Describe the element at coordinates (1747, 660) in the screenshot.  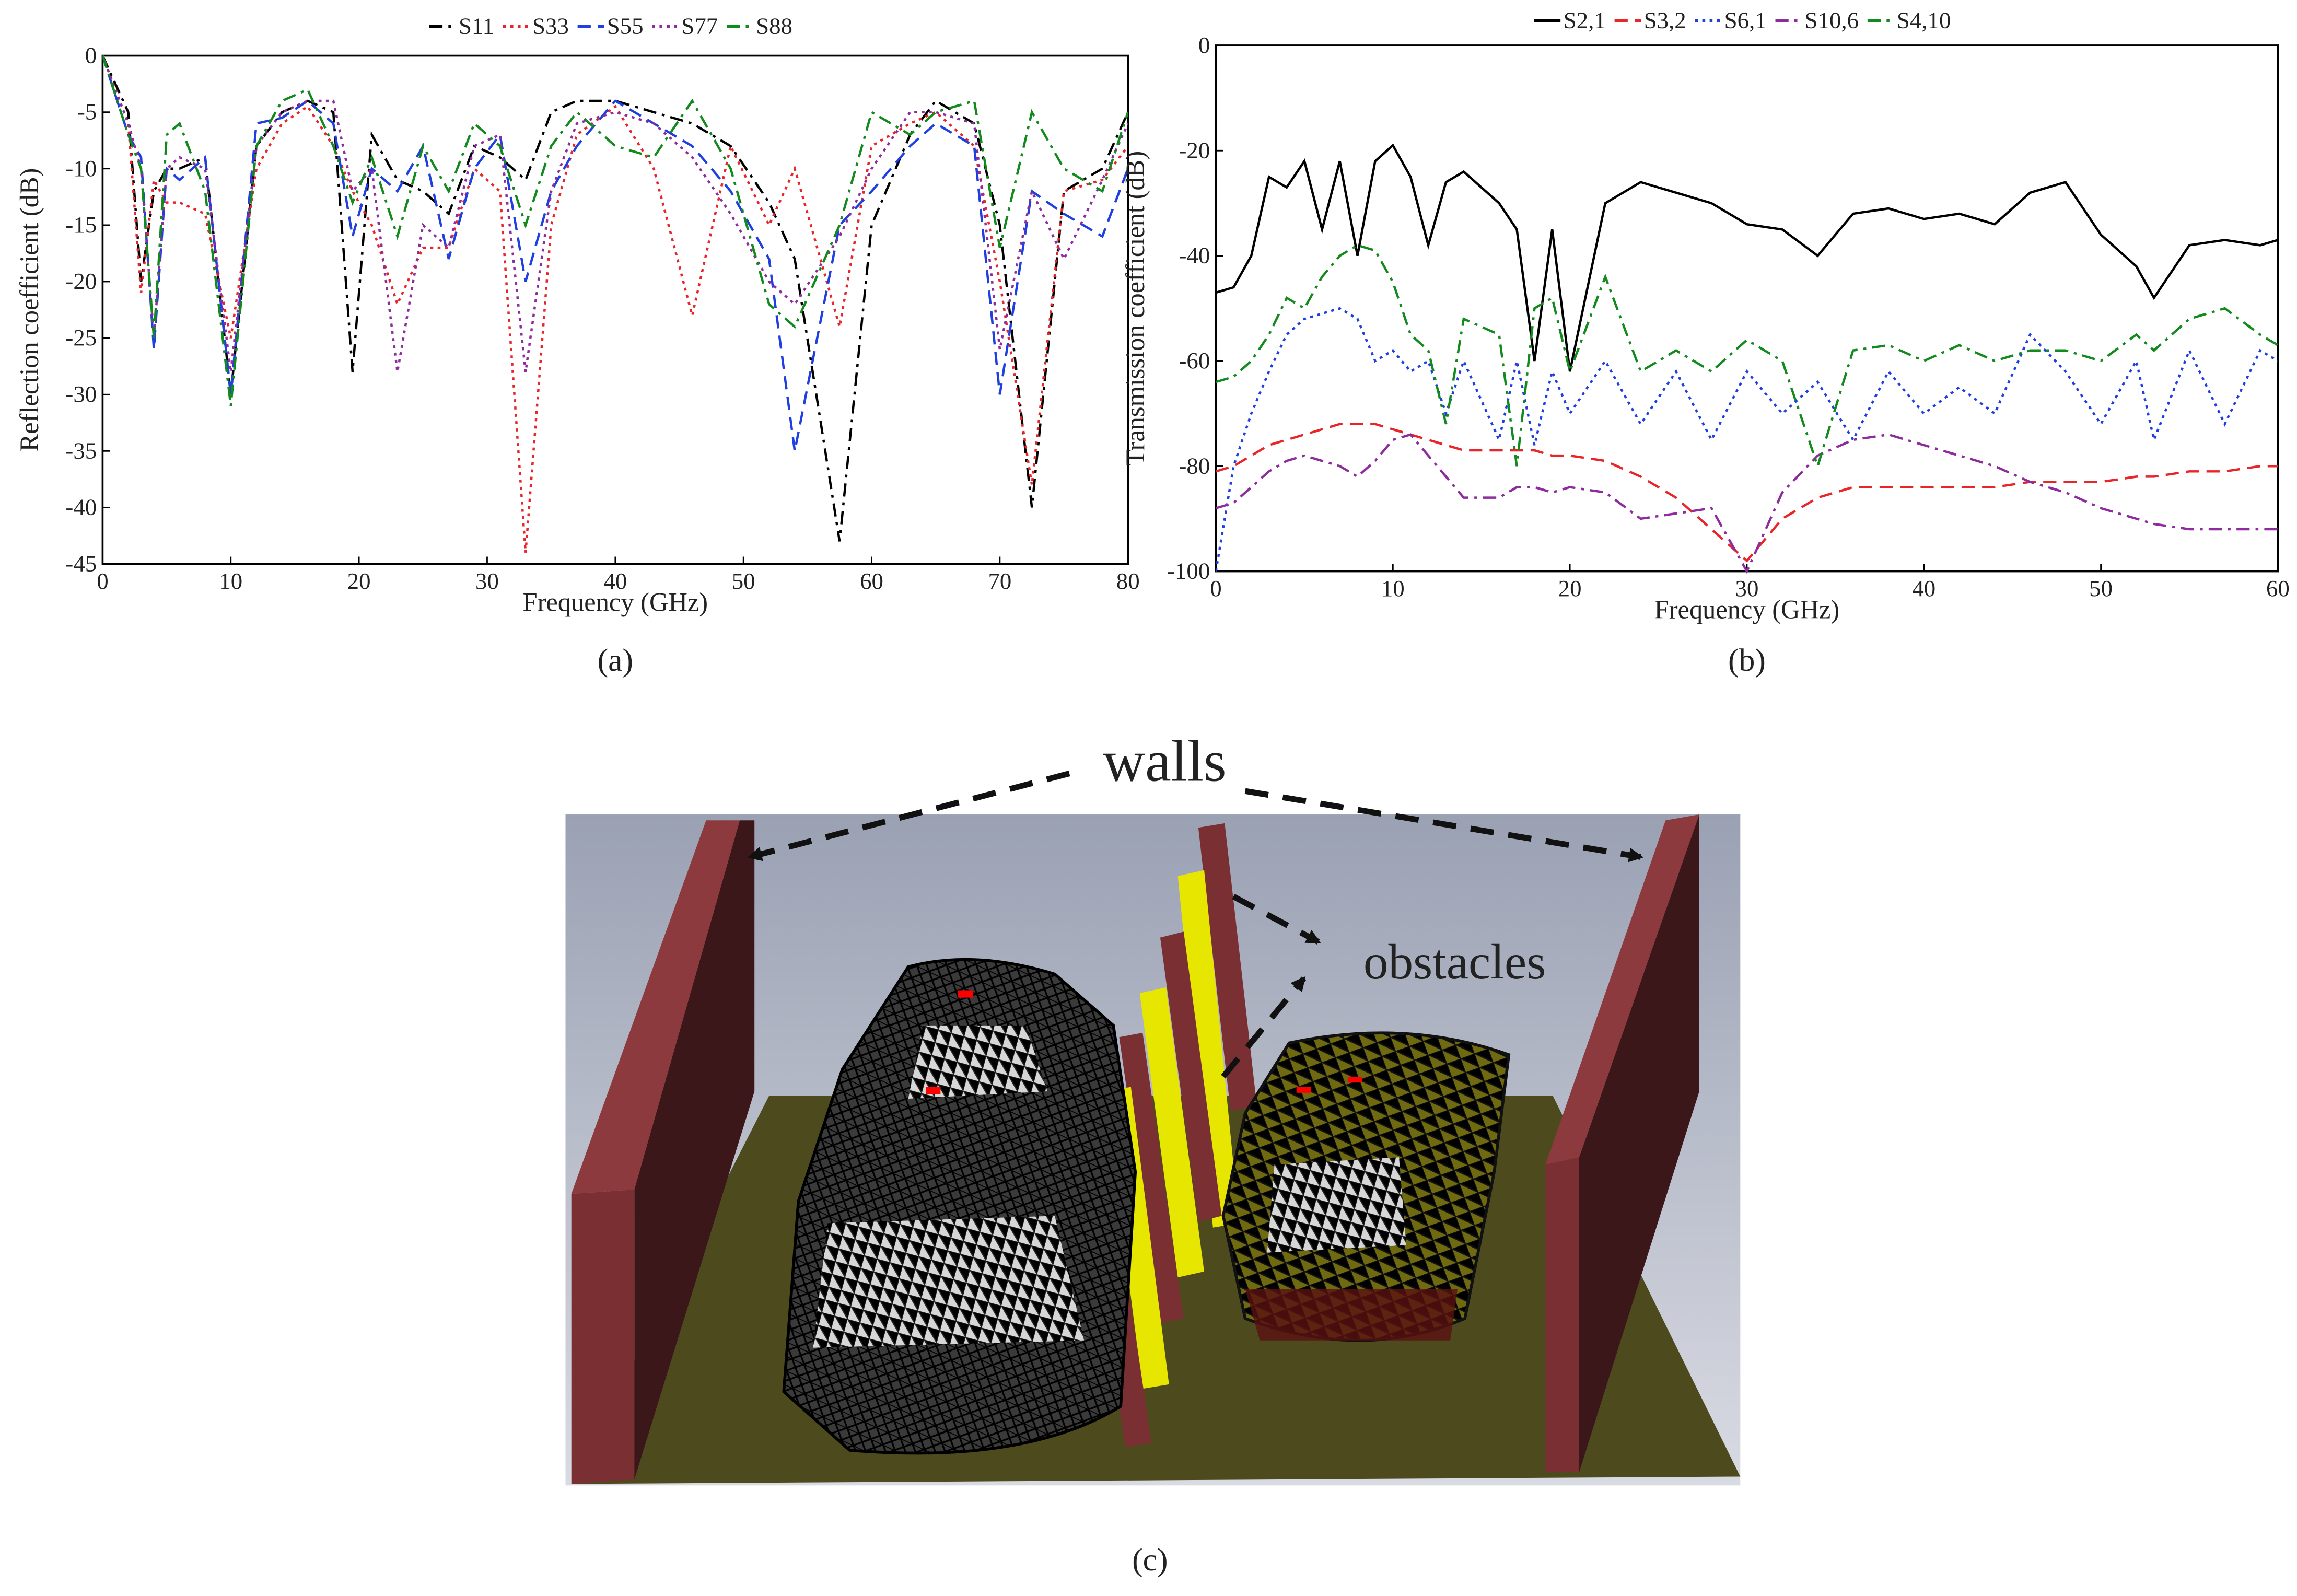
I see `caption: (b)` at that location.